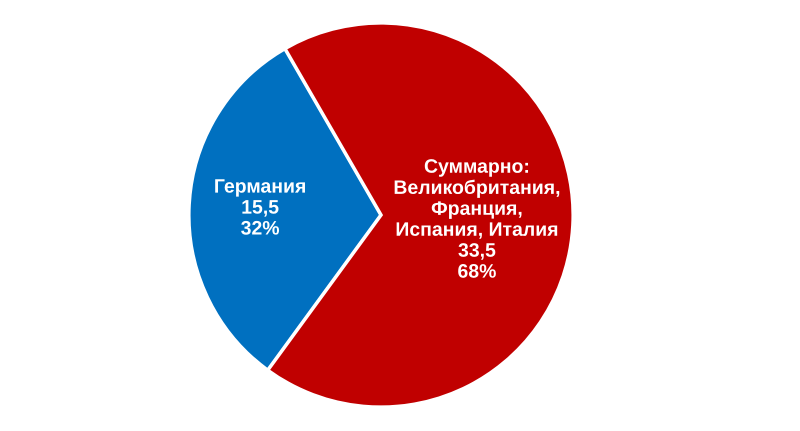 The width and height of the screenshot is (800, 431). Describe the element at coordinates (260, 217) in the screenshot. I see `data-label: 15,5 32%` at that location.